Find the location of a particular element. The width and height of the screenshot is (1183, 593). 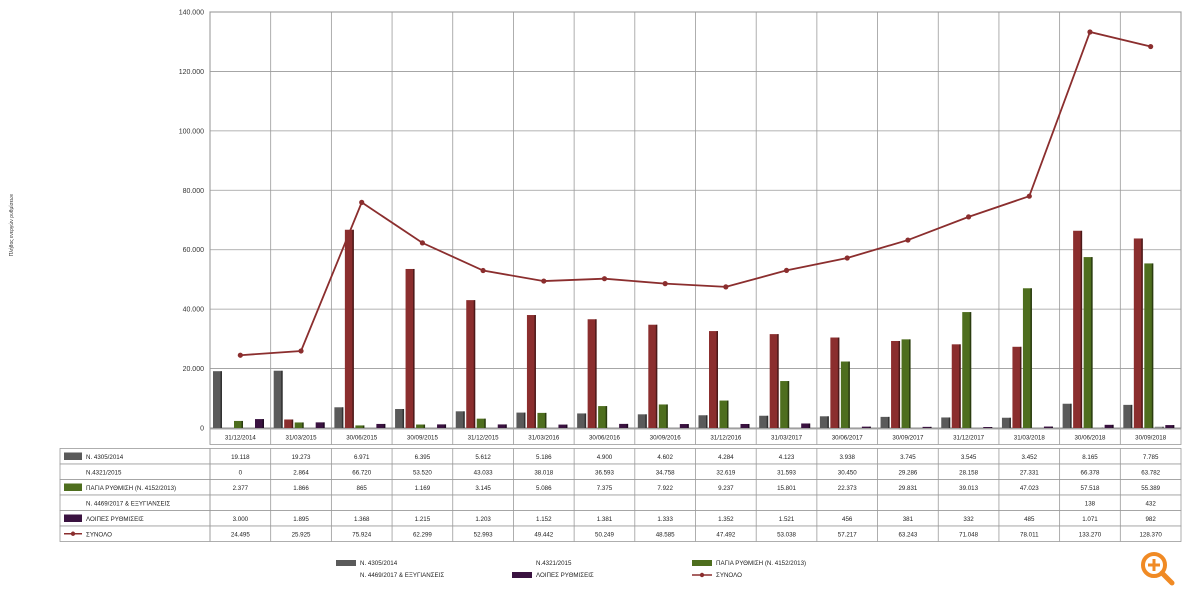

table-cell-value: 30.450 is located at coordinates (847, 473).